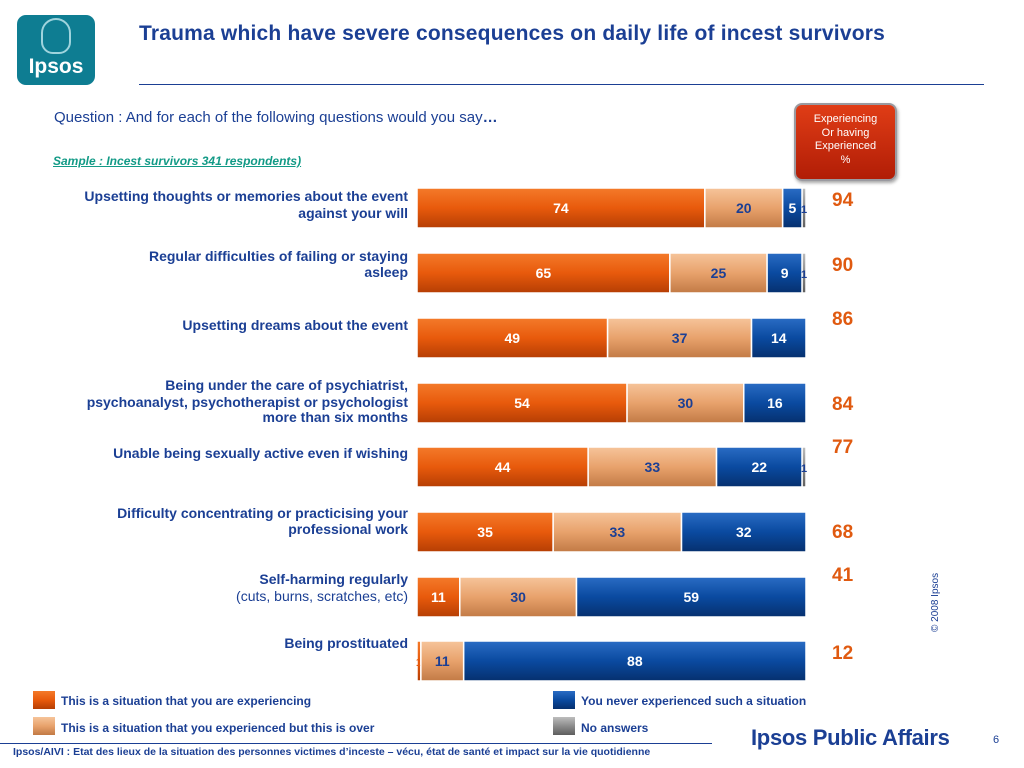  I want to click on category-sublabel: (cuts, burns, scratches, etc), so click(322, 596).